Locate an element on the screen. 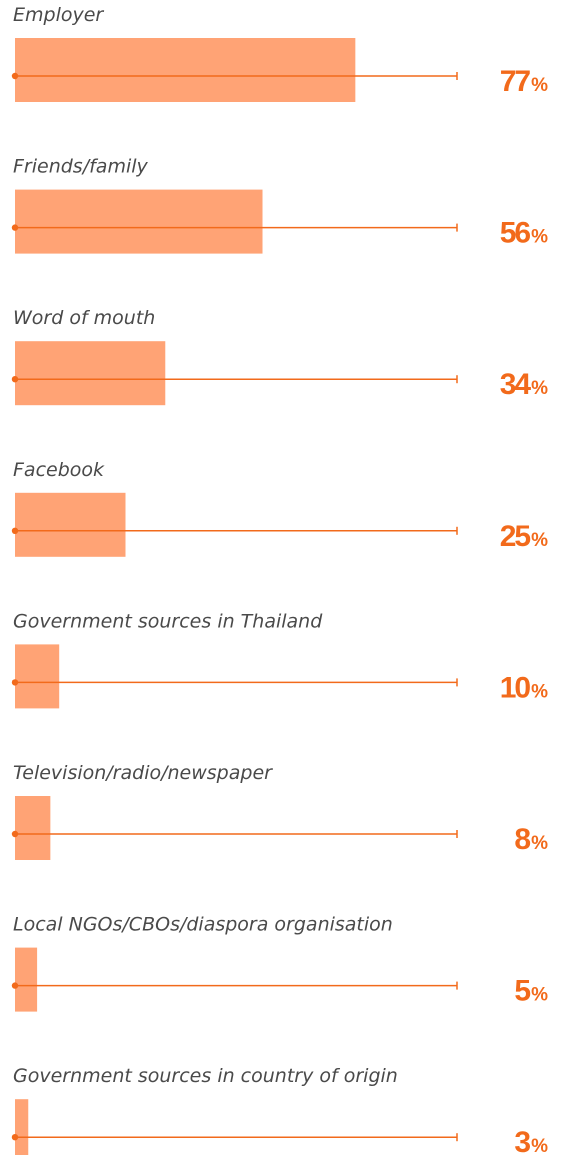 This screenshot has height=1155, width=576. value-number: 56 is located at coordinates (515, 233).